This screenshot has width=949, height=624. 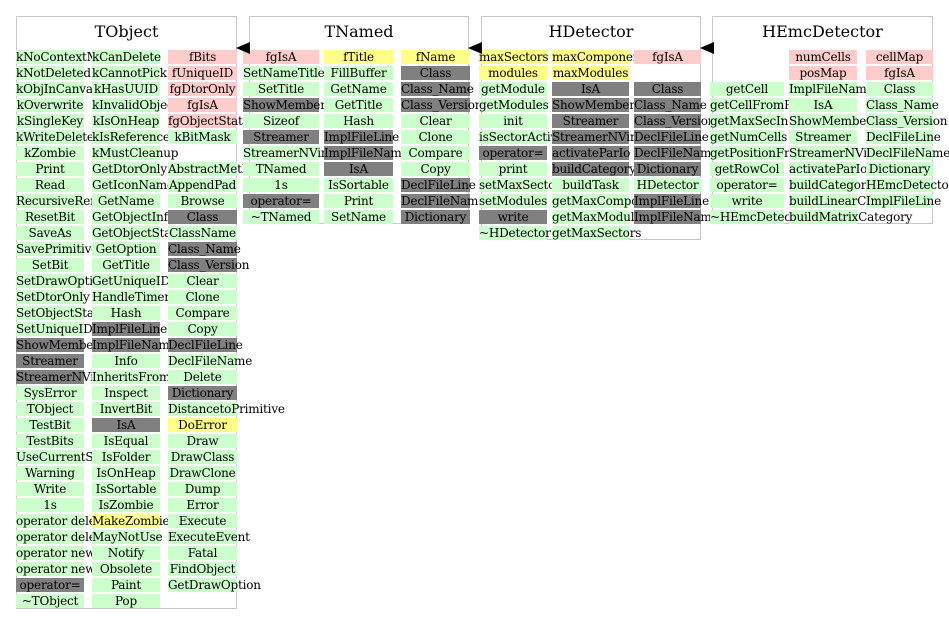 What do you see at coordinates (126, 409) in the screenshot?
I see `member-tobject-c1-r22: InvertBit` at bounding box center [126, 409].